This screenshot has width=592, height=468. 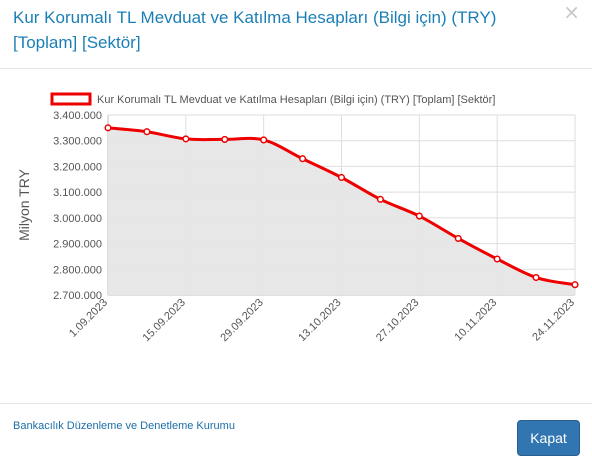 I want to click on y-tick-label: 2.700.000, so click(x=77, y=296).